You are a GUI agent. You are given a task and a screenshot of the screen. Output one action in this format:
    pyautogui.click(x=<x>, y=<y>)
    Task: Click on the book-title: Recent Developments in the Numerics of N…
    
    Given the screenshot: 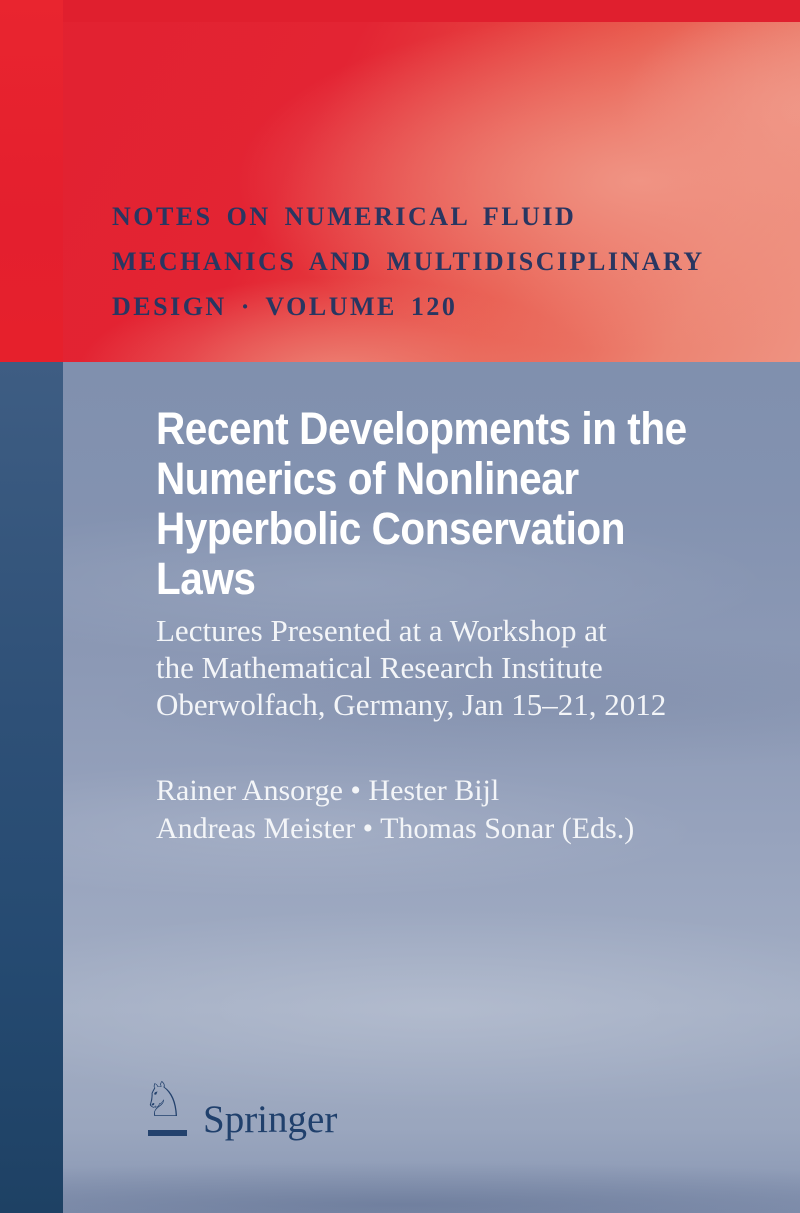 What is the action you would take?
    pyautogui.click(x=476, y=504)
    